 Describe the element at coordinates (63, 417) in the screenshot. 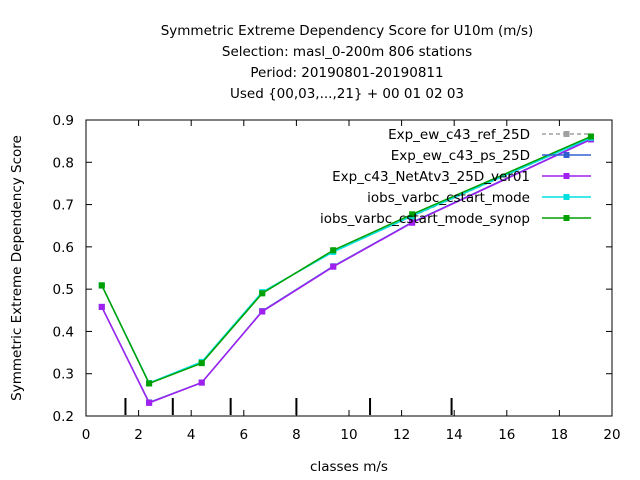

I see `y-tick-label: 0.2` at that location.